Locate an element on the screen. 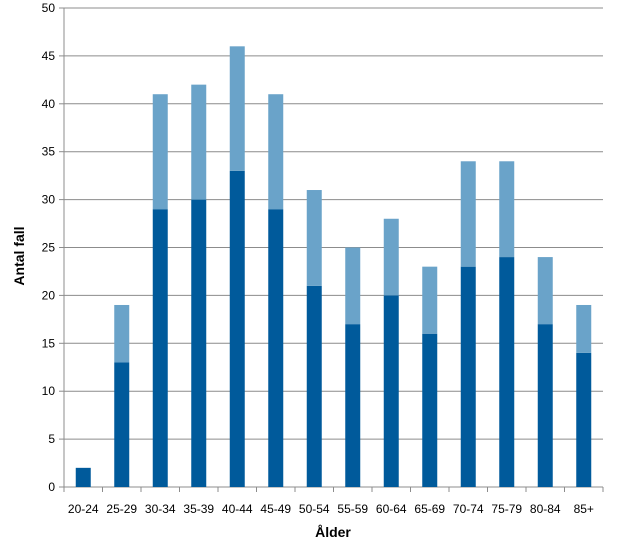  y-tick-label: 15 is located at coordinates (49, 343).